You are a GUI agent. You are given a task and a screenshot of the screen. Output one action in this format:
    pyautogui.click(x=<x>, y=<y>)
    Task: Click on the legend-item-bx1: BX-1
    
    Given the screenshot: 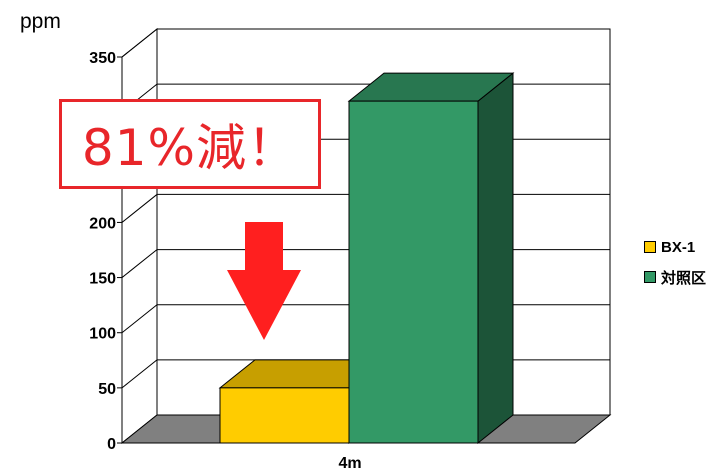 What is the action you would take?
    pyautogui.click(x=675, y=247)
    